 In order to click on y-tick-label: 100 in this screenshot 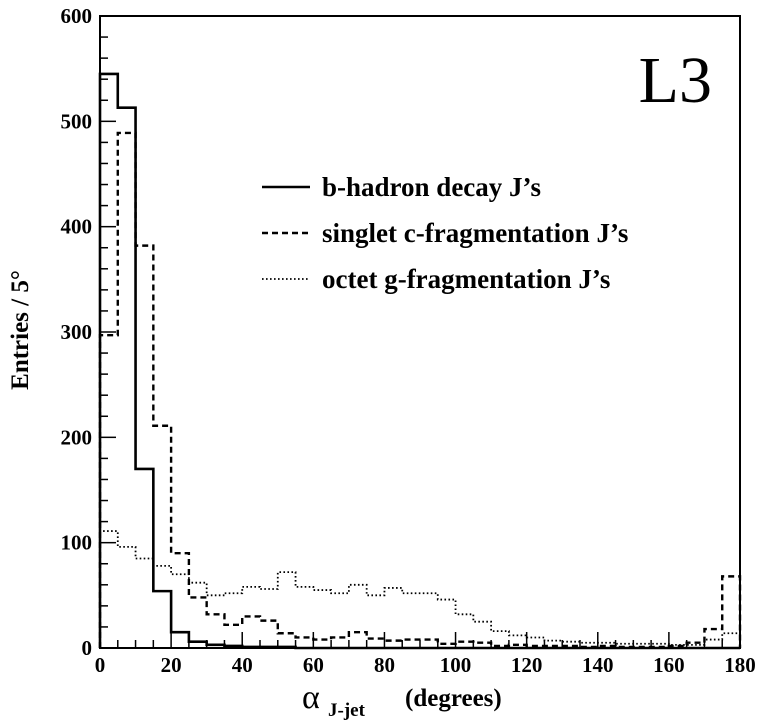, I will do `click(77, 543)`.